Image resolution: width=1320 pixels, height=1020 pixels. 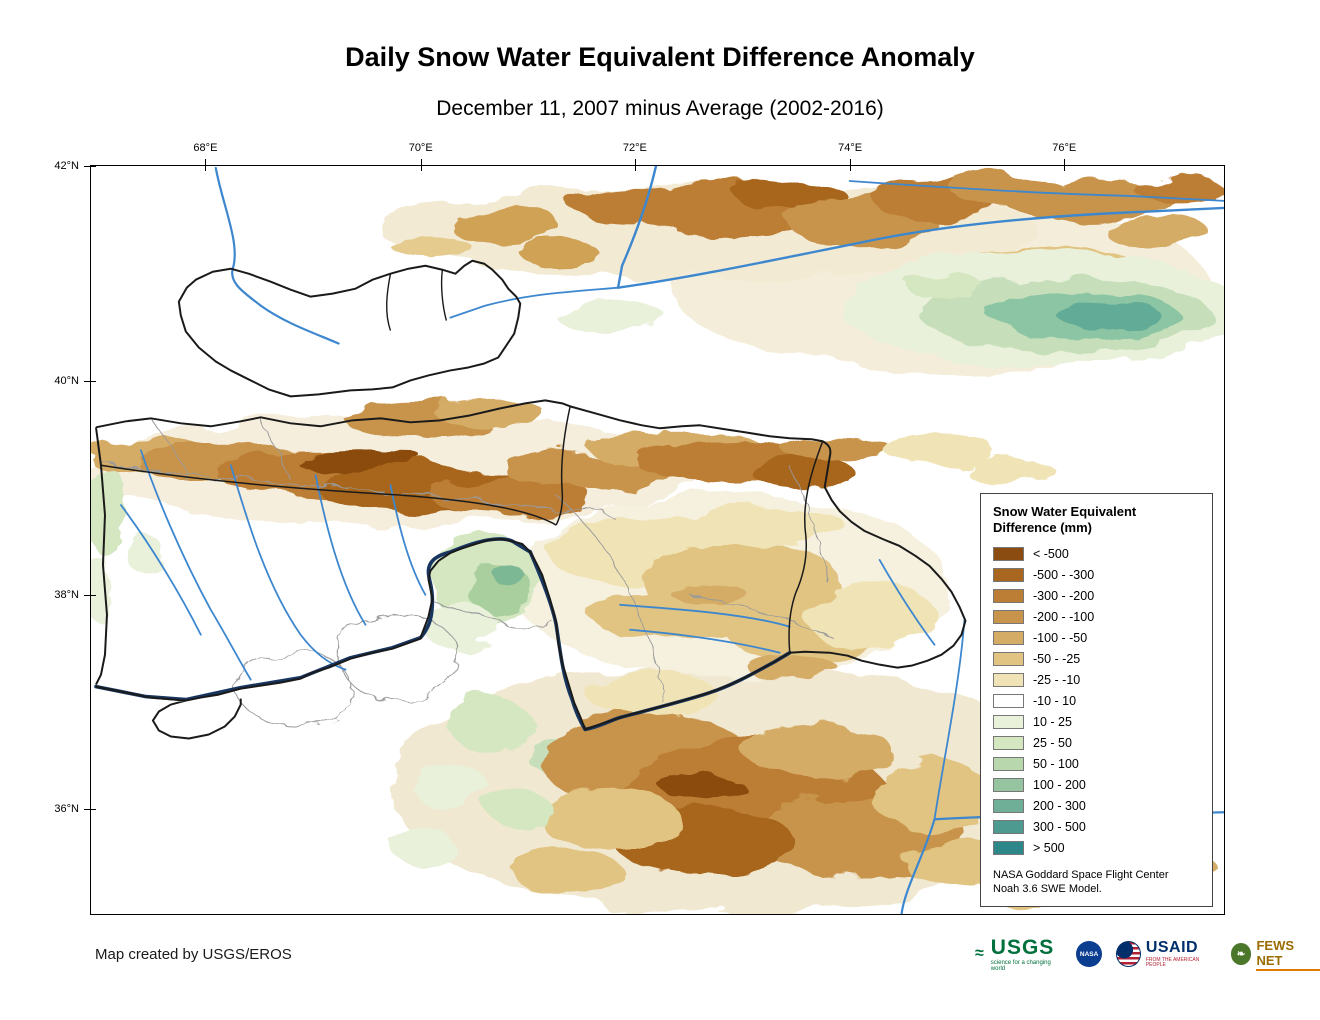 What do you see at coordinates (1052, 722) in the screenshot?
I see `legend-entry-label: 10 - 25` at bounding box center [1052, 722].